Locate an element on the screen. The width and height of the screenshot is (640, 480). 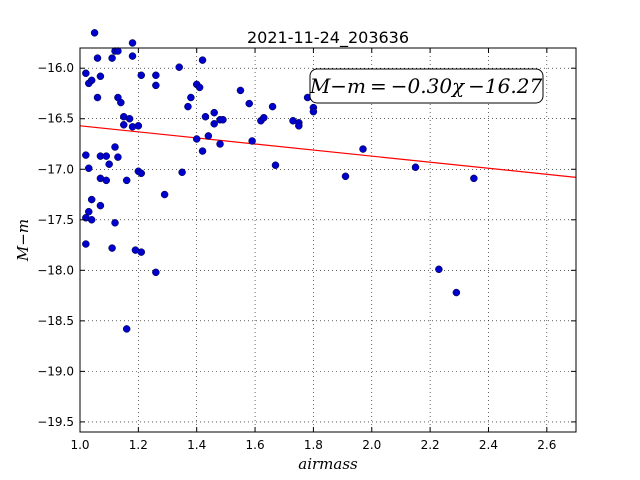
x-tick-label: 1.6 is located at coordinates (255, 445).